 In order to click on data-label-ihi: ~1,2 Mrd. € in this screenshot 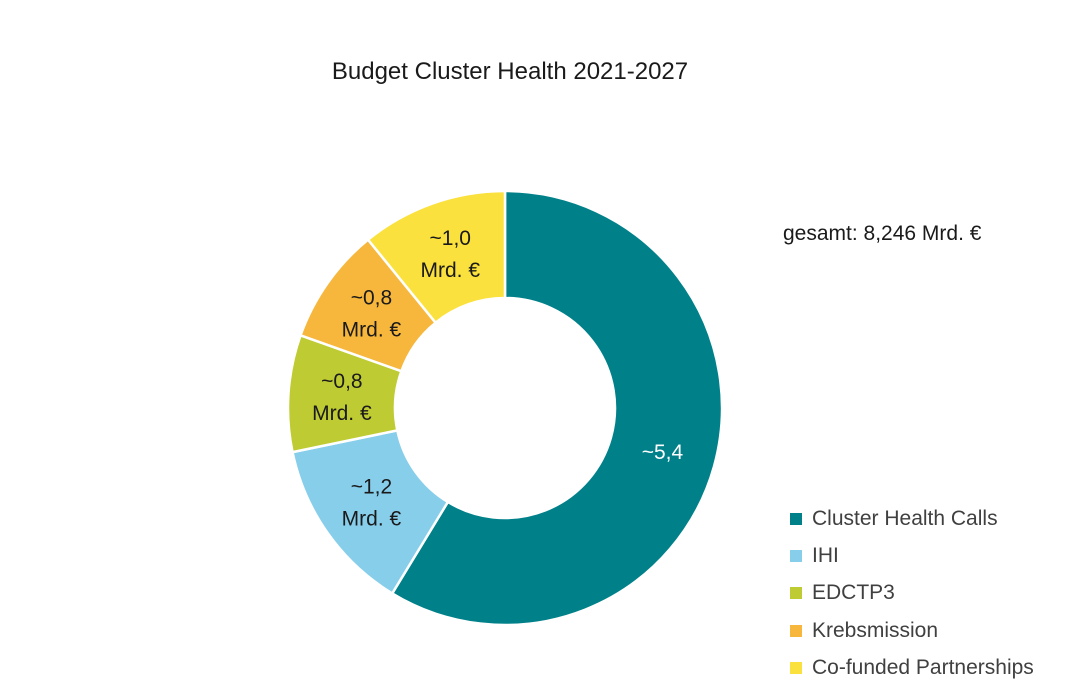, I will do `click(372, 502)`.